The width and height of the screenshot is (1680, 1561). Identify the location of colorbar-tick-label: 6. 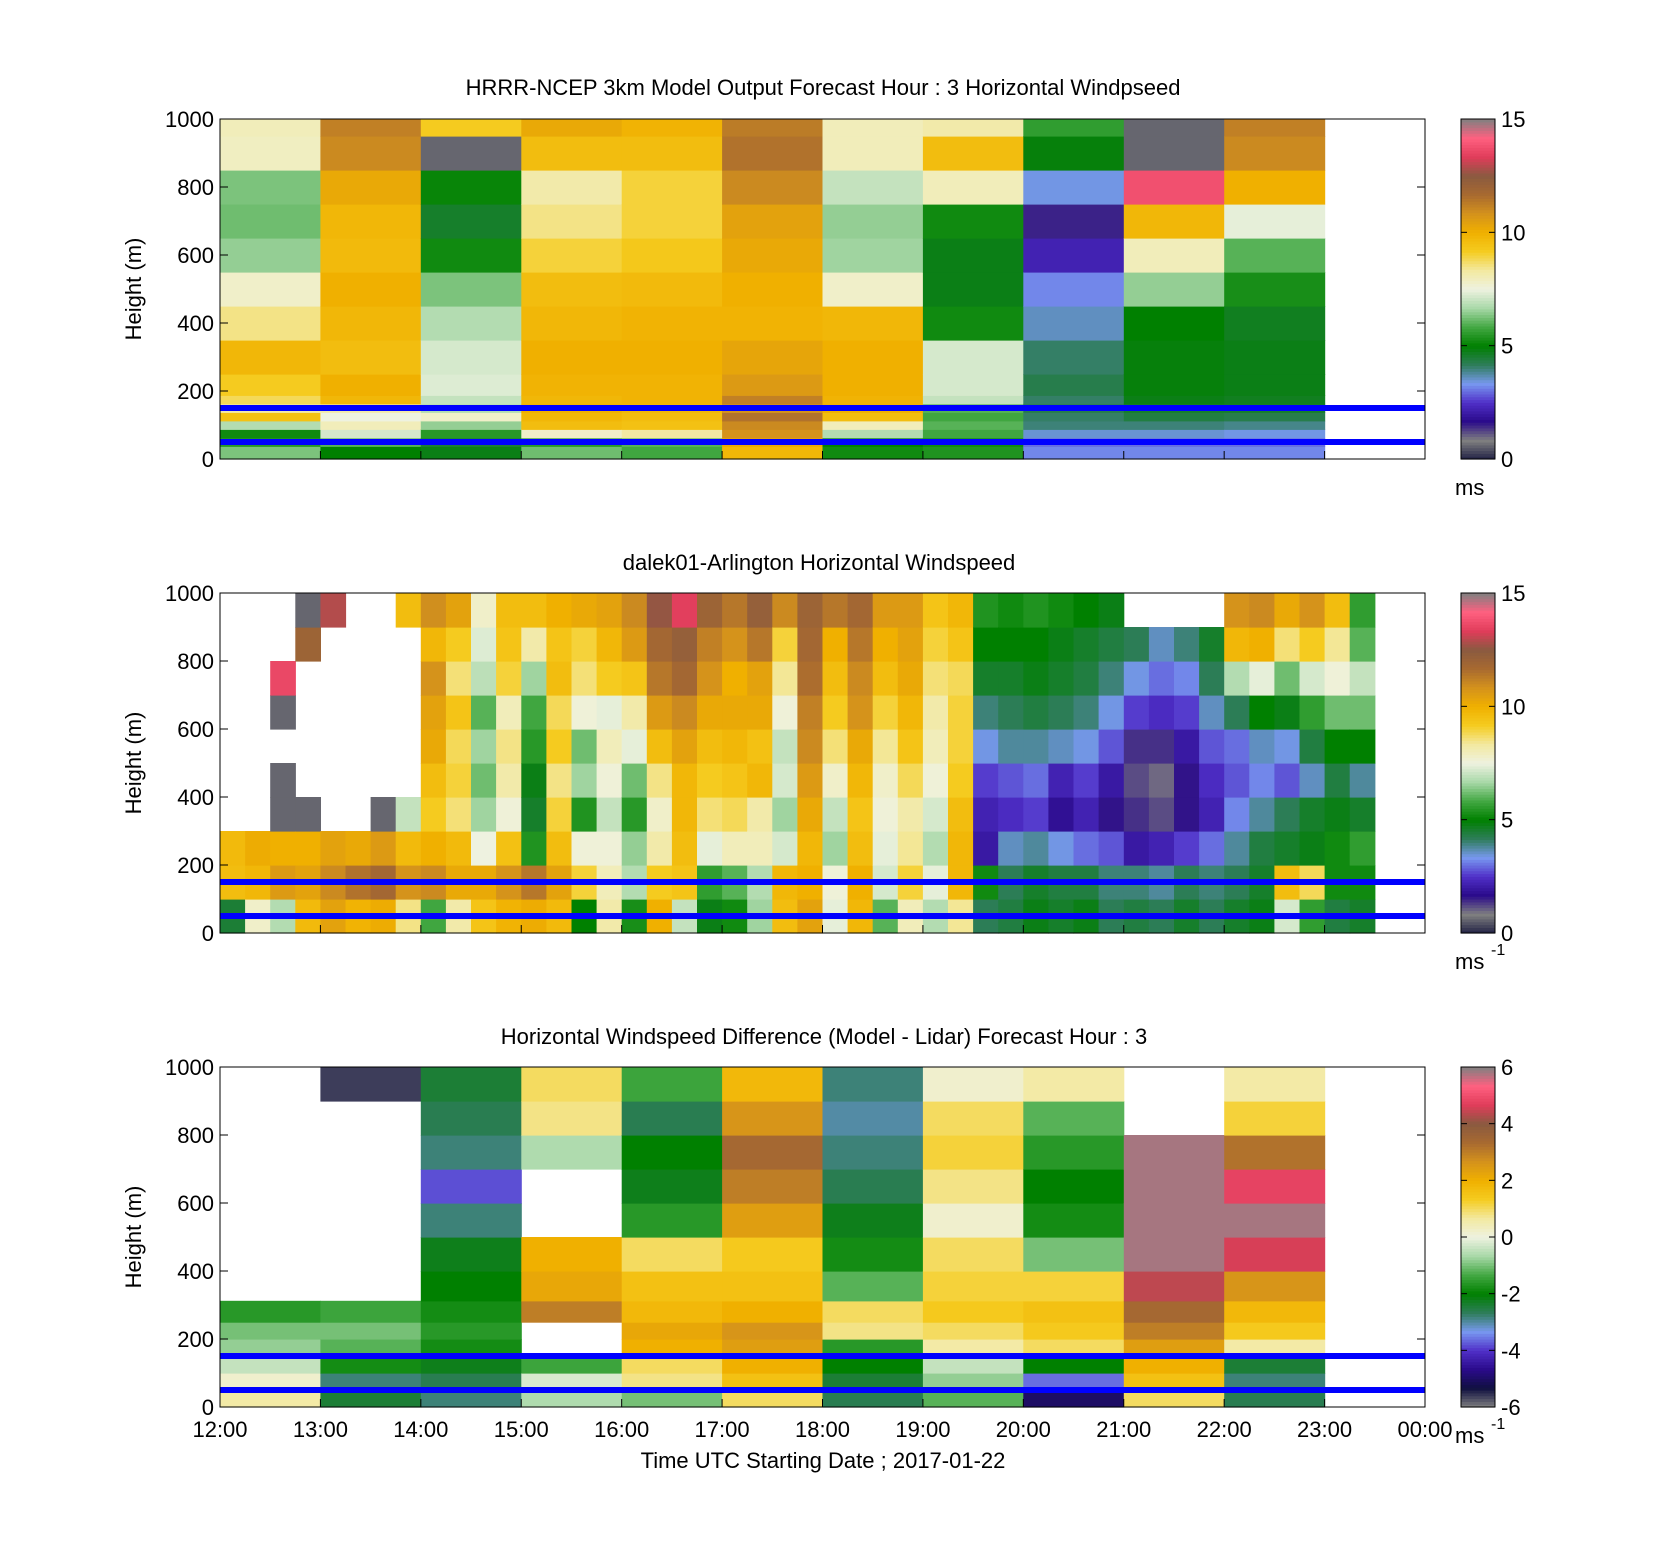
(1507, 1067).